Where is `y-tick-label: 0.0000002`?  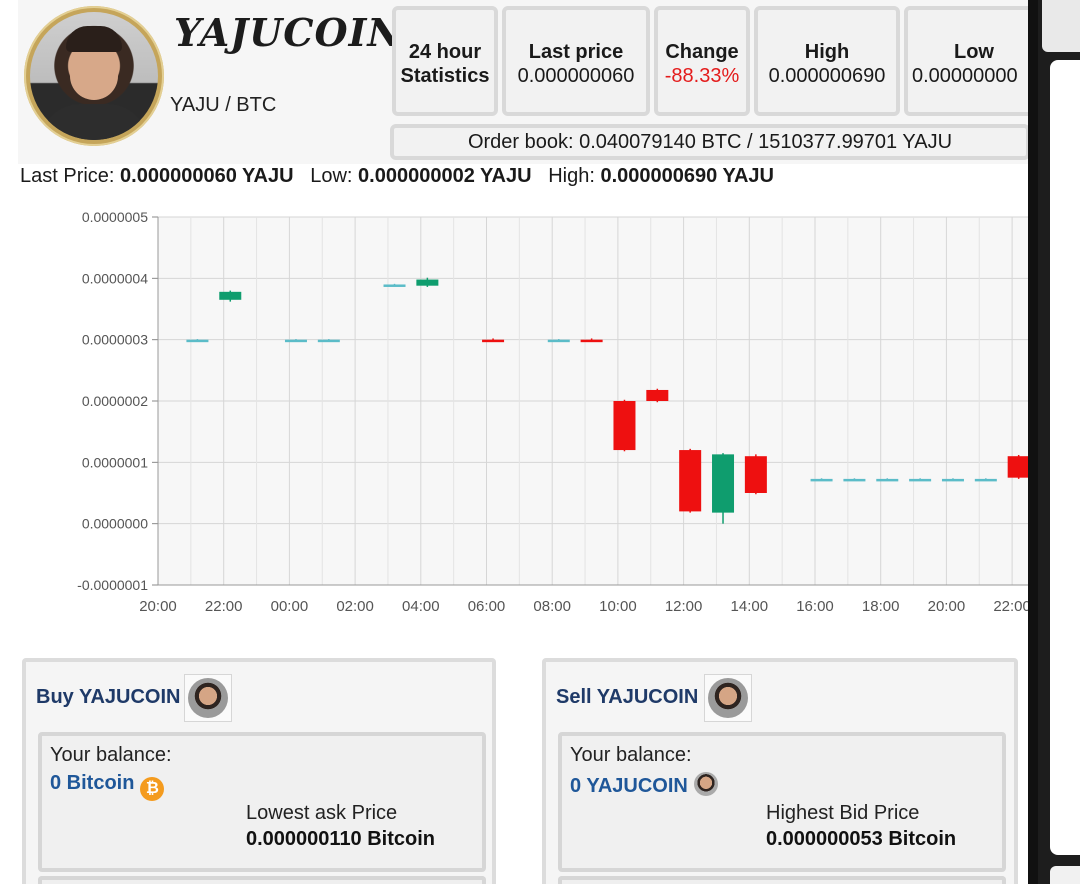 y-tick-label: 0.0000002 is located at coordinates (115, 401).